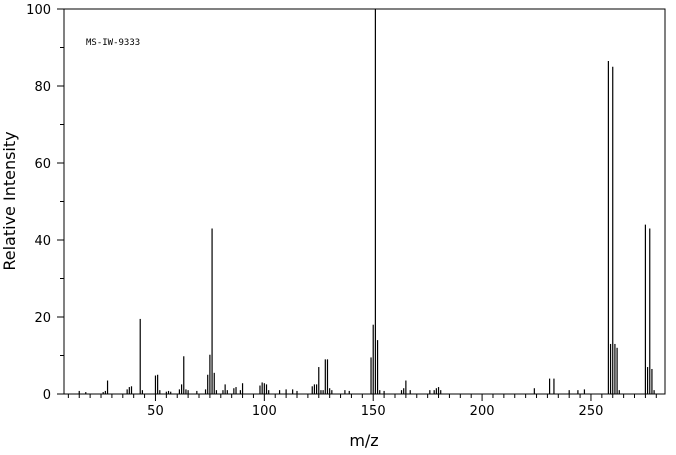  Describe the element at coordinates (47, 395) in the screenshot. I see `y-tick-label: 0` at that location.